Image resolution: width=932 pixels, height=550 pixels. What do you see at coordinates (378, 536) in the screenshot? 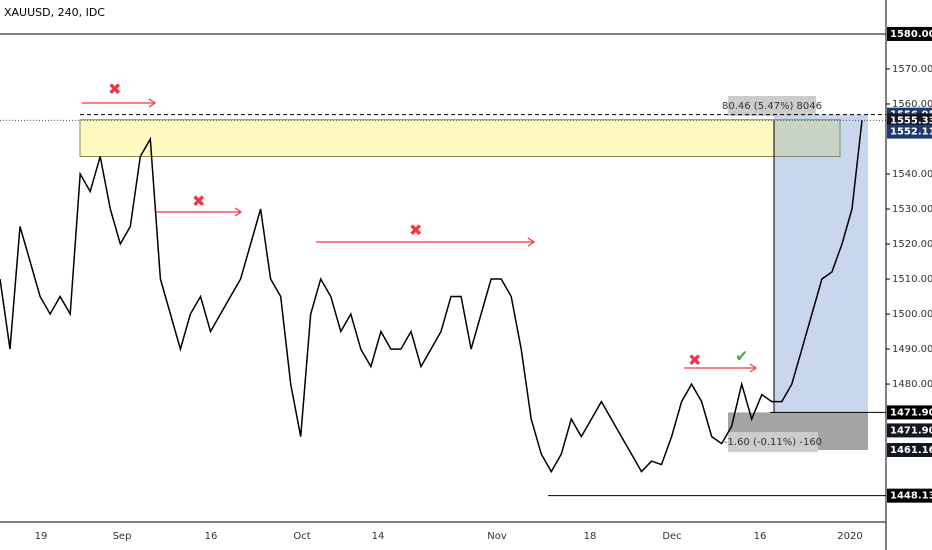
I see `x-tick-label: 14` at bounding box center [378, 536].